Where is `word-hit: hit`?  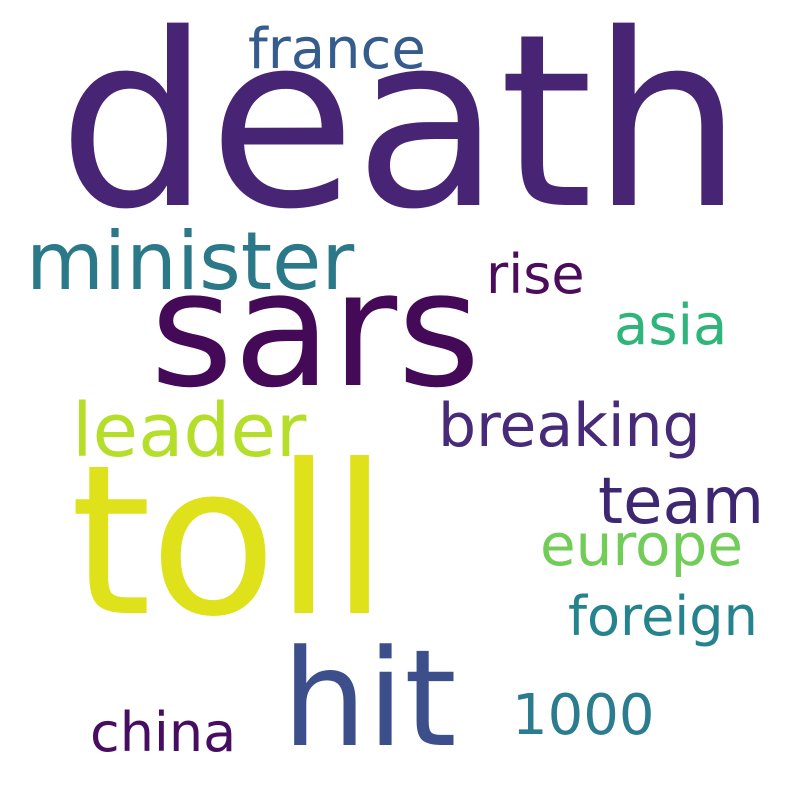 word-hit: hit is located at coordinates (369, 699).